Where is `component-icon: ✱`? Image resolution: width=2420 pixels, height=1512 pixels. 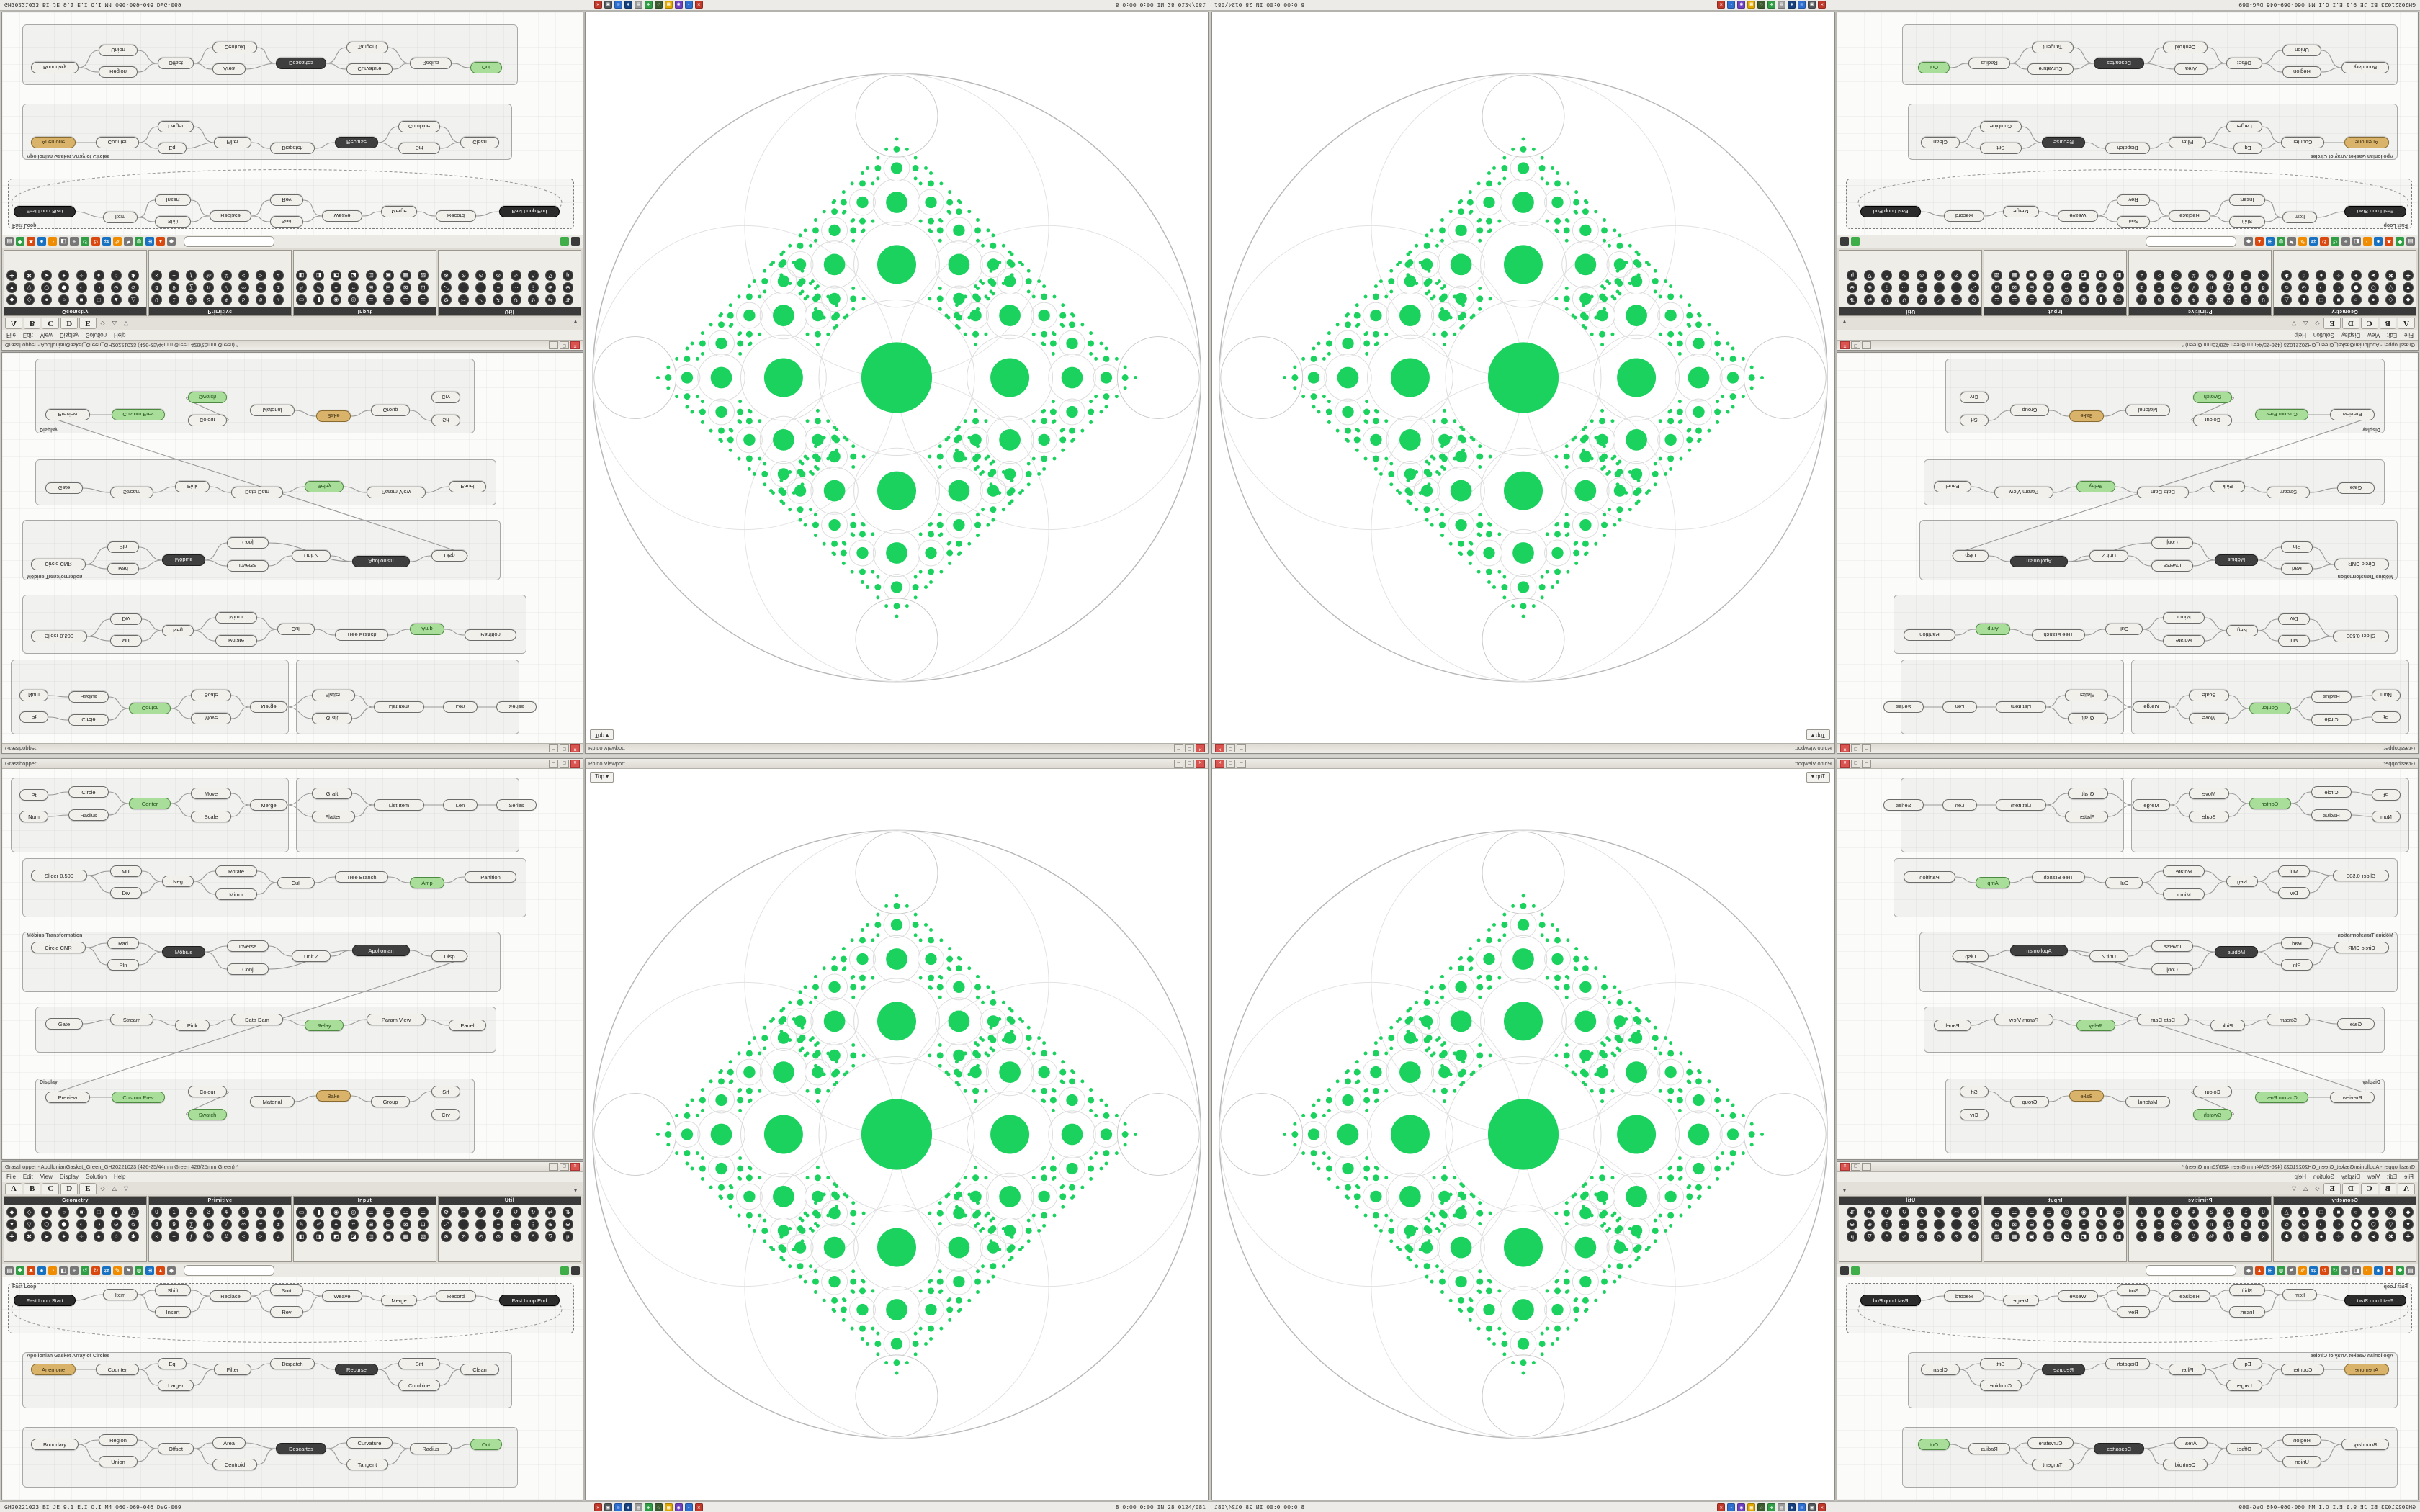
component-icon: ✱ is located at coordinates (133, 1236).